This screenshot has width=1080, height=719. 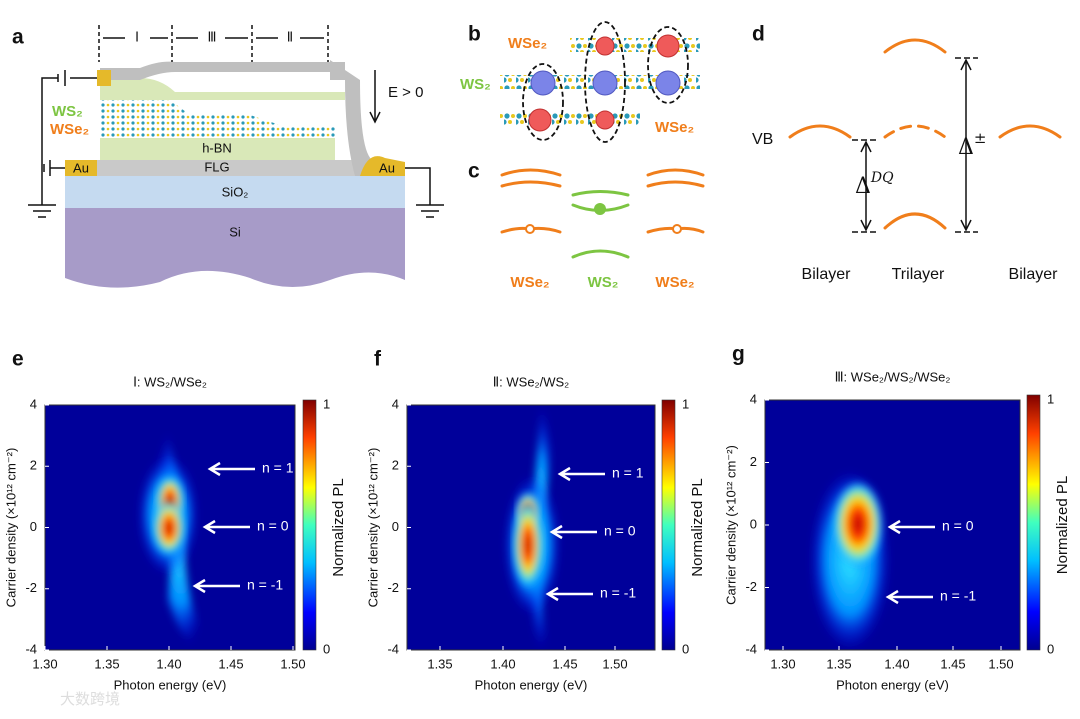 I want to click on panel-d: d VB ΔDQ Δ± Bilayer Trilayer Bilayer, so click(x=907, y=153).